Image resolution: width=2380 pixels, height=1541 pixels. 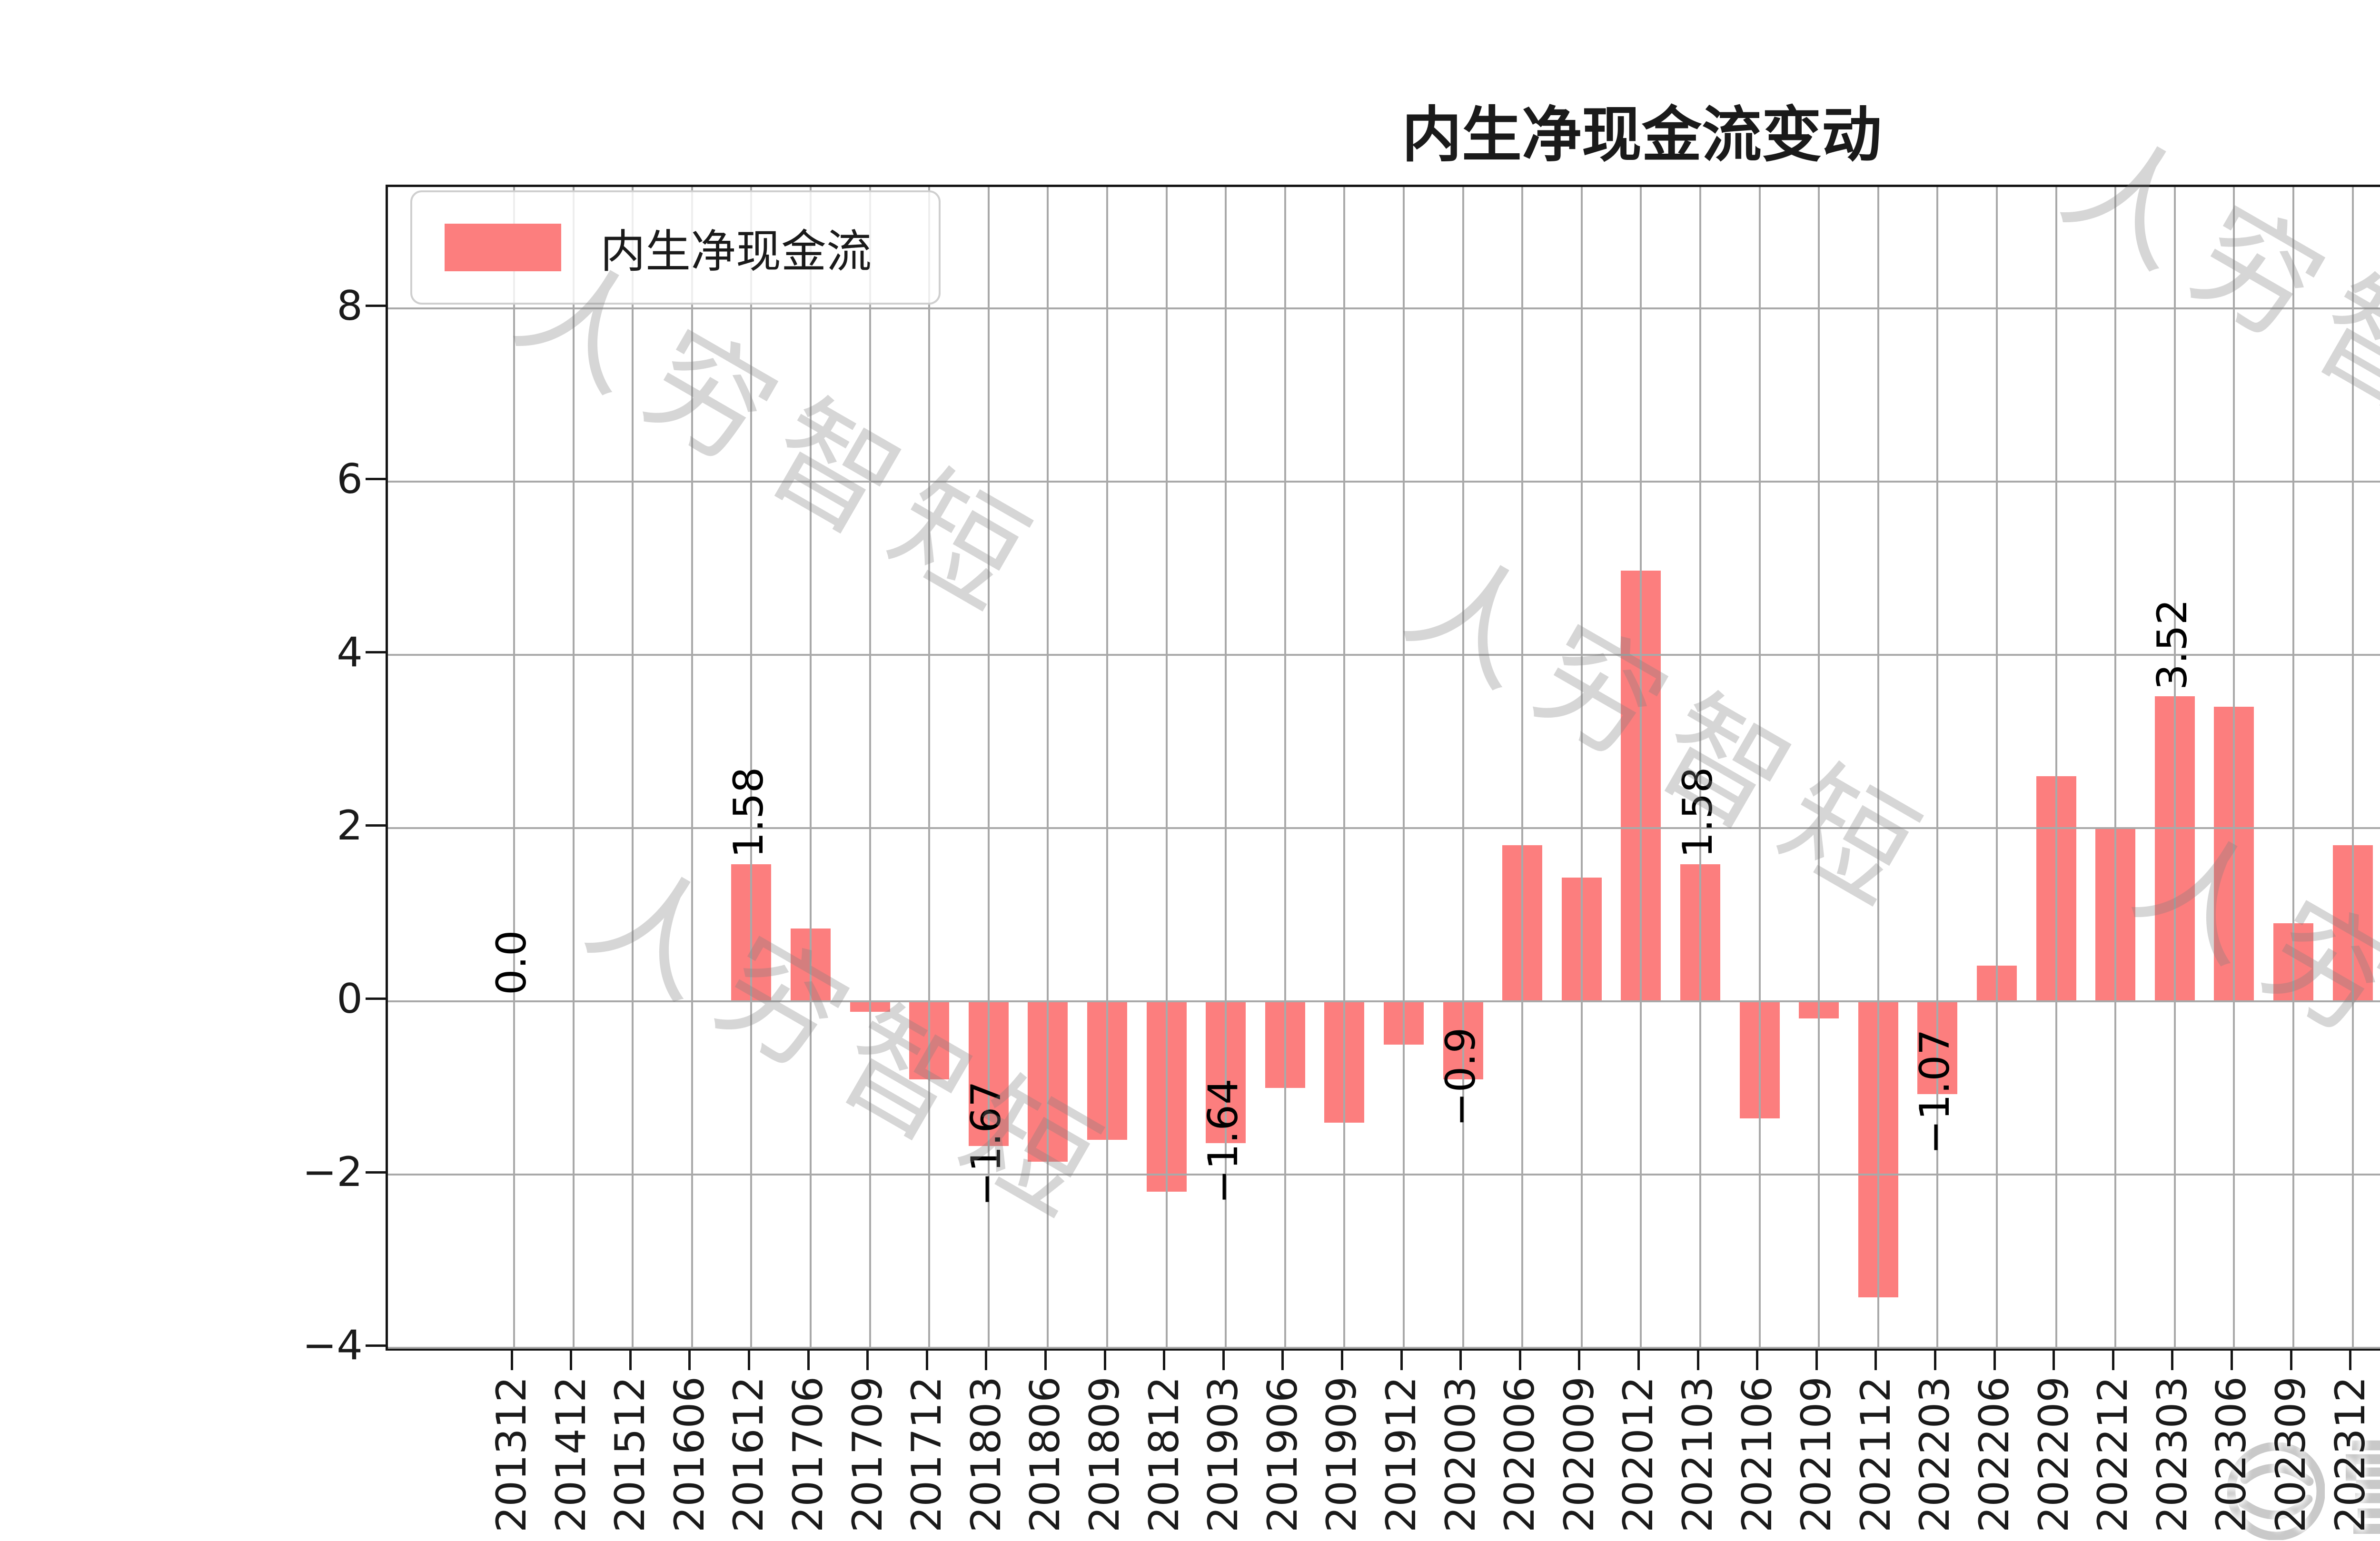 I want to click on y-tick-label-2: 2, so click(x=350, y=825).